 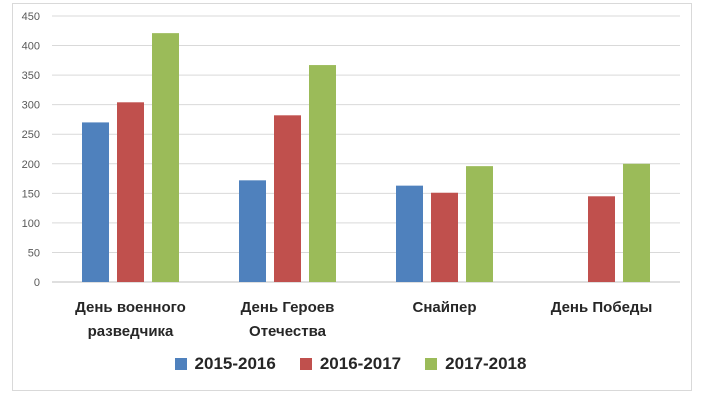 I want to click on category-label-line: Снайпер, so click(x=444, y=307).